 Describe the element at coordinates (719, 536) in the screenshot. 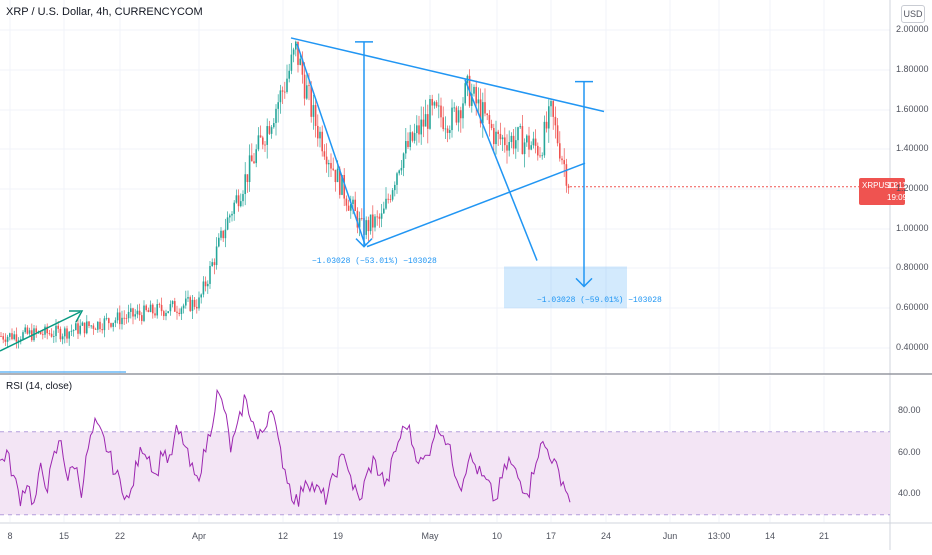

I see `time-tick-label: 13:00` at that location.